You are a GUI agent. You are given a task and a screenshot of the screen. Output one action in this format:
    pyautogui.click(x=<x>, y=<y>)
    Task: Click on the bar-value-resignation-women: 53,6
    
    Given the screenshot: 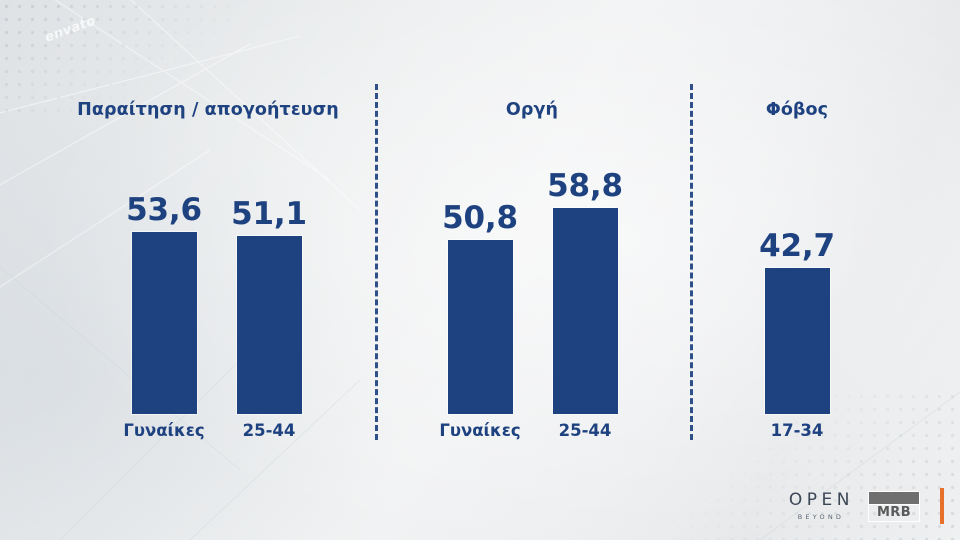 What is the action you would take?
    pyautogui.click(x=164, y=210)
    